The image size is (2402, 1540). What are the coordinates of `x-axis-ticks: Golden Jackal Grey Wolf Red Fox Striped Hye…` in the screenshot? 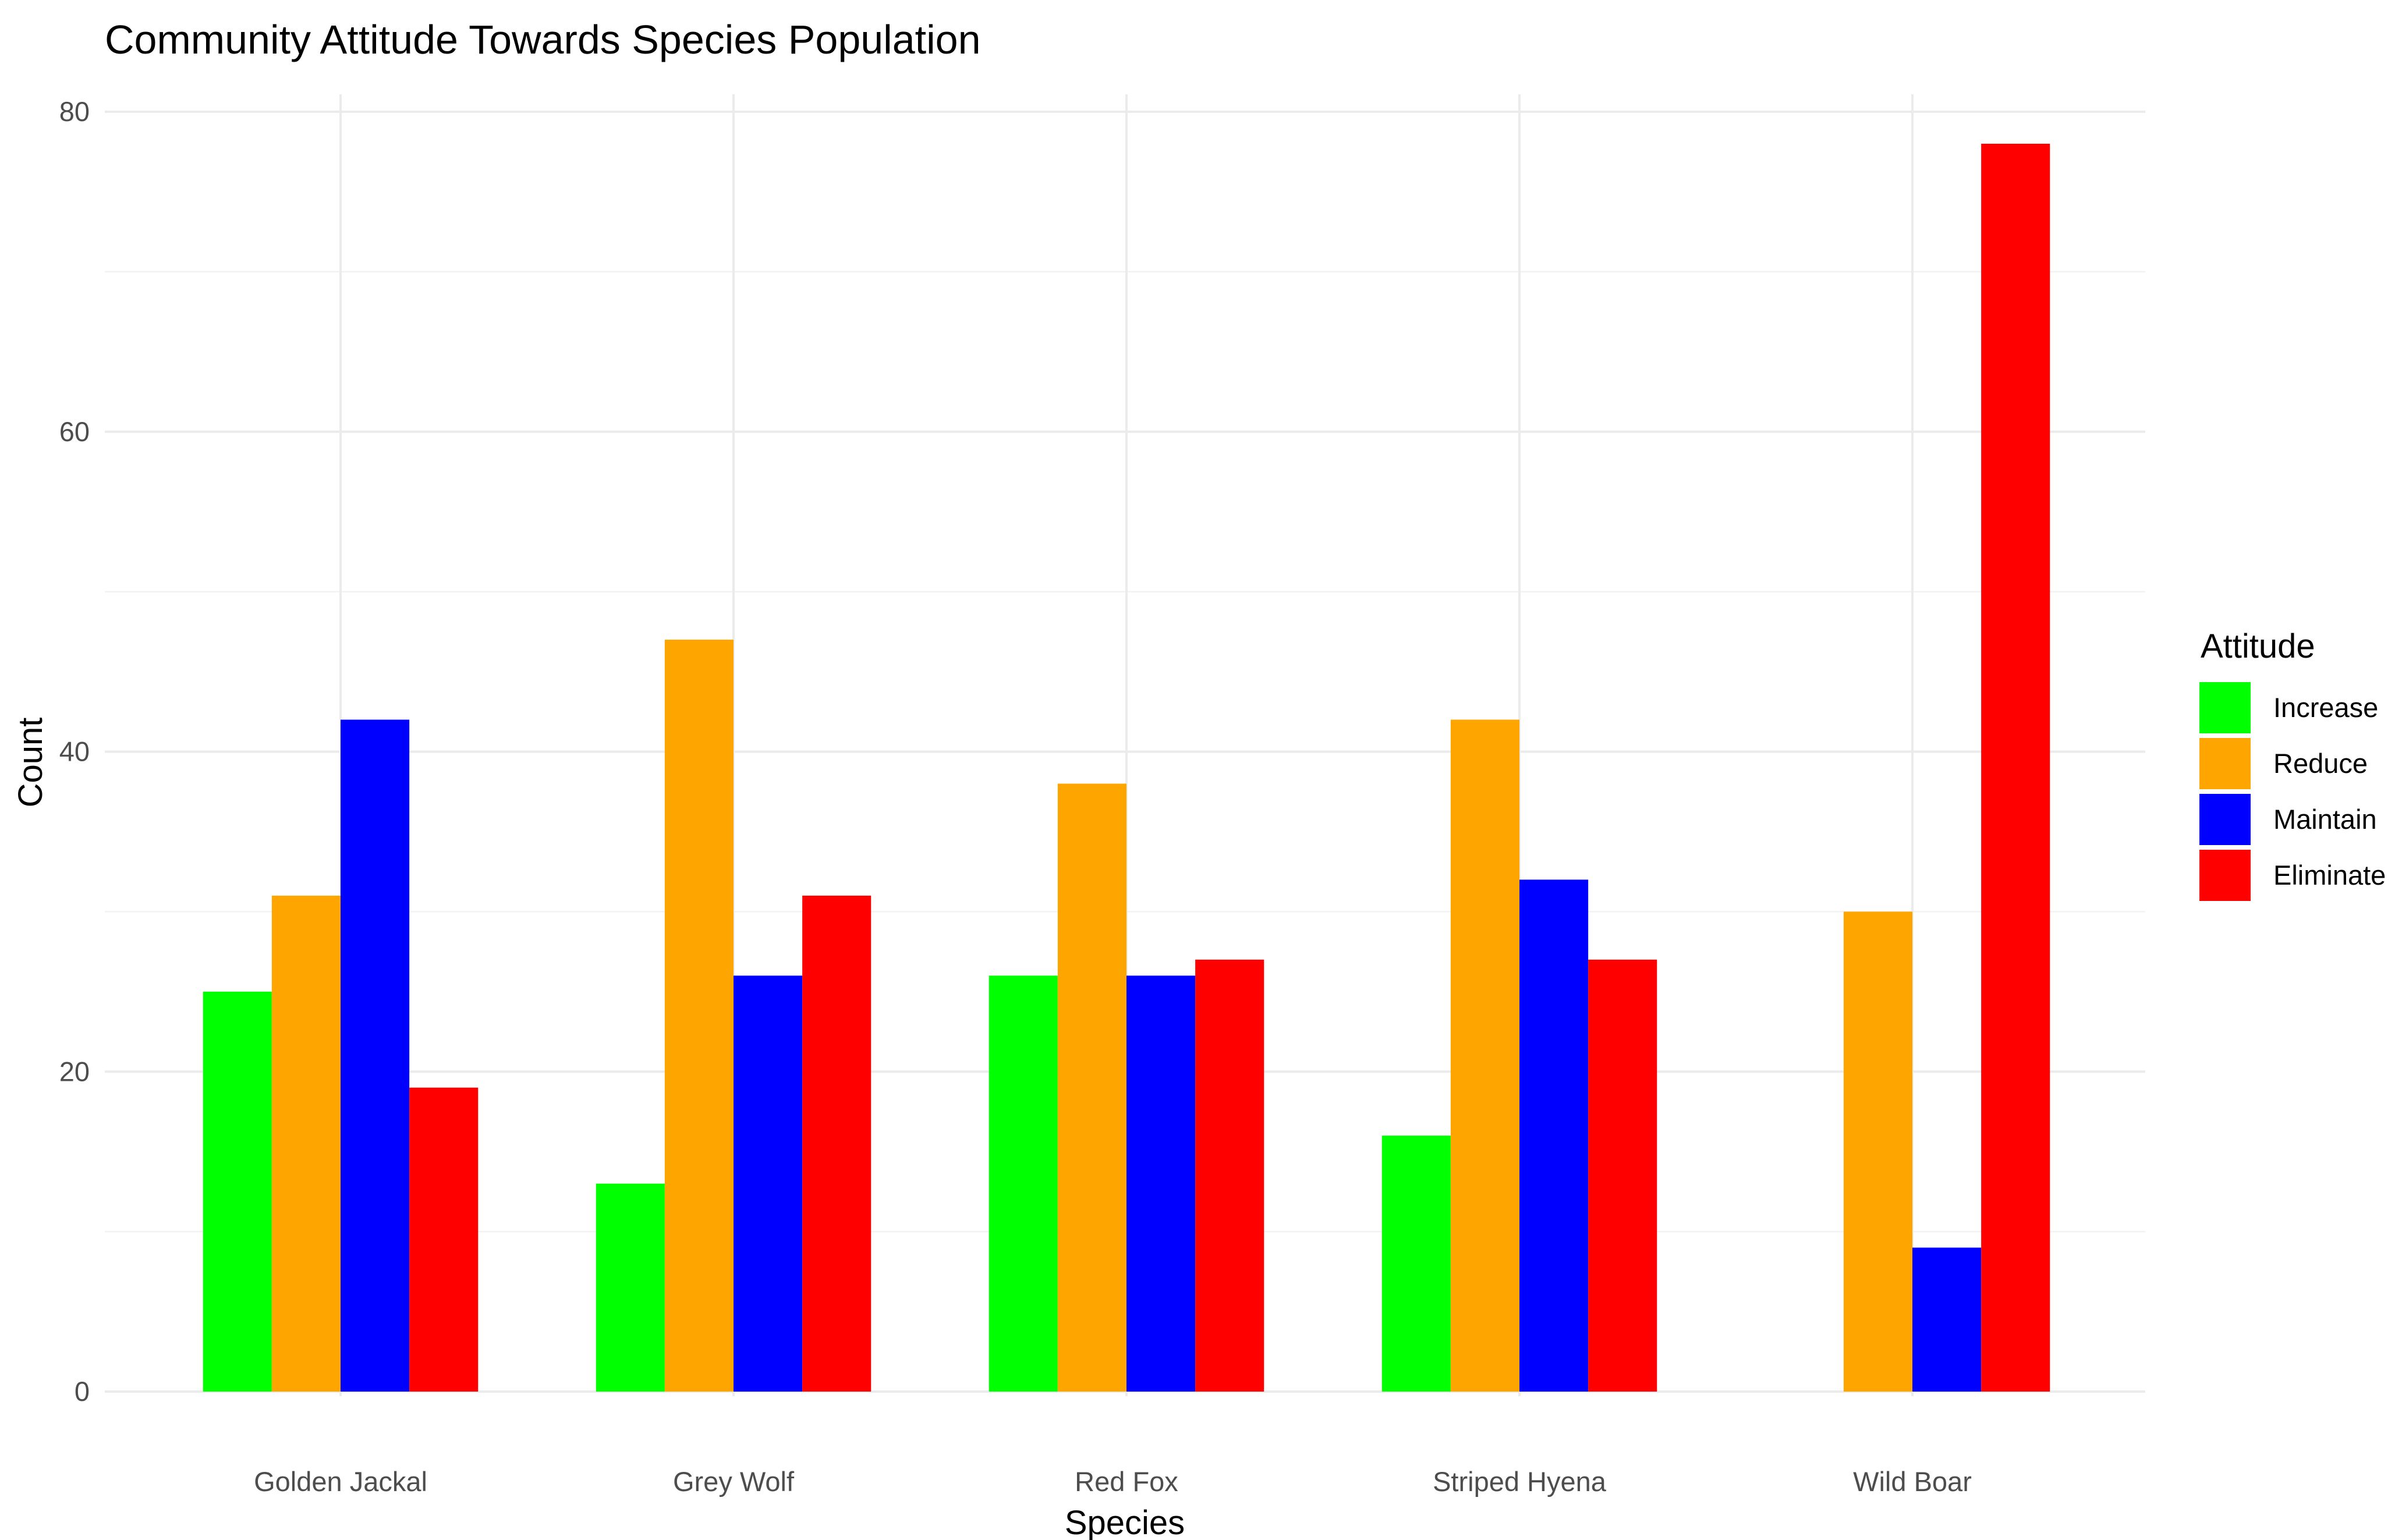 It's located at (1113, 1481).